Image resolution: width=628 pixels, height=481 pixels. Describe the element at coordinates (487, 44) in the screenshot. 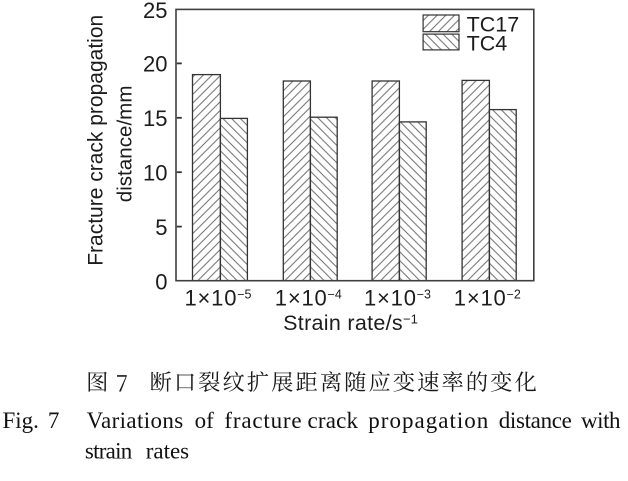

I see `svg-text: TC4` at that location.